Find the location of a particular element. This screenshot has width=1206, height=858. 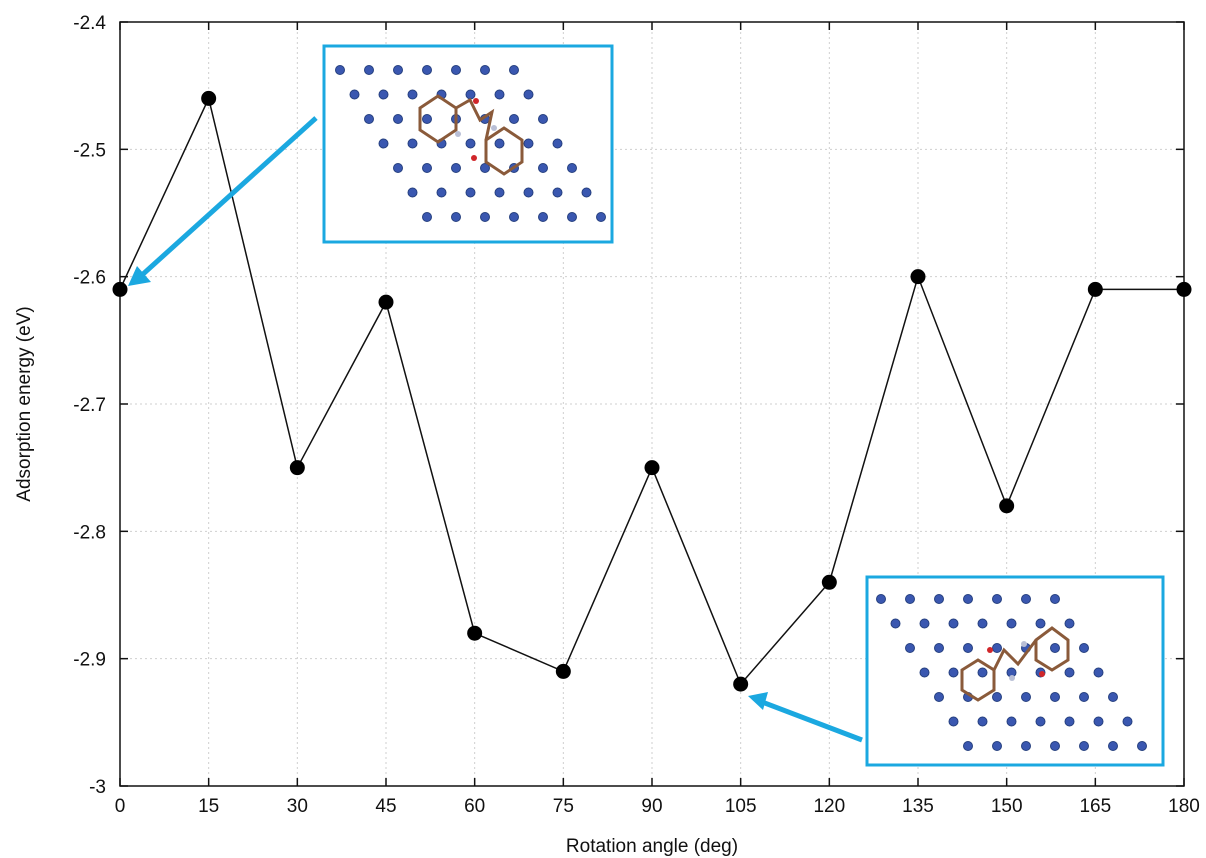

y-axis-label: Adsorption energy (eV) is located at coordinates (24, 403).